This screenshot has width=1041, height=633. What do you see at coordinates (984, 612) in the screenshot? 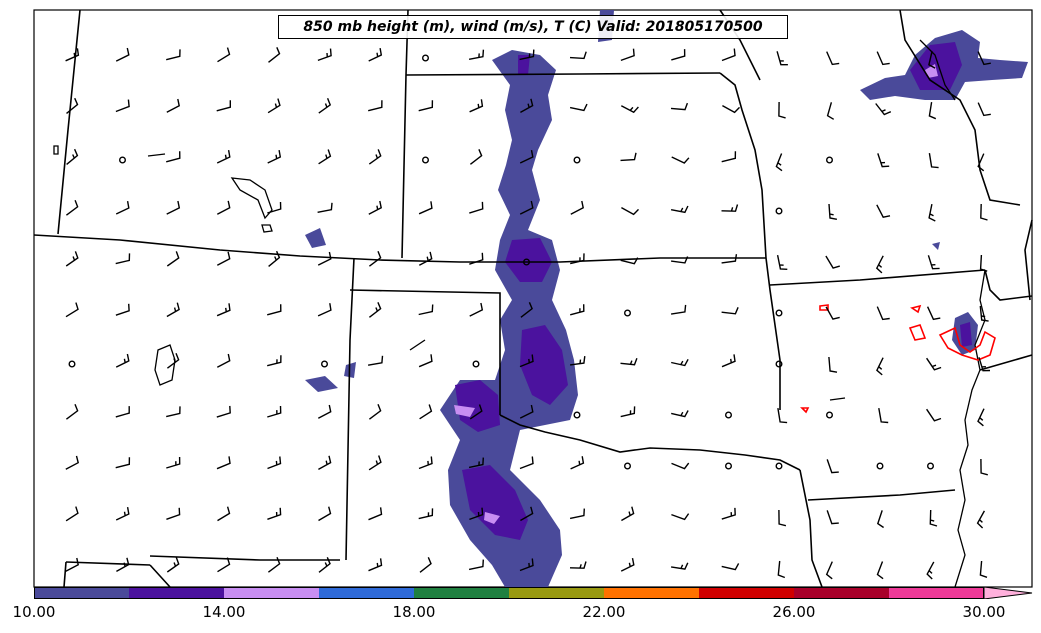
I see `colorbar-tick-label: 30.00` at bounding box center [984, 612].